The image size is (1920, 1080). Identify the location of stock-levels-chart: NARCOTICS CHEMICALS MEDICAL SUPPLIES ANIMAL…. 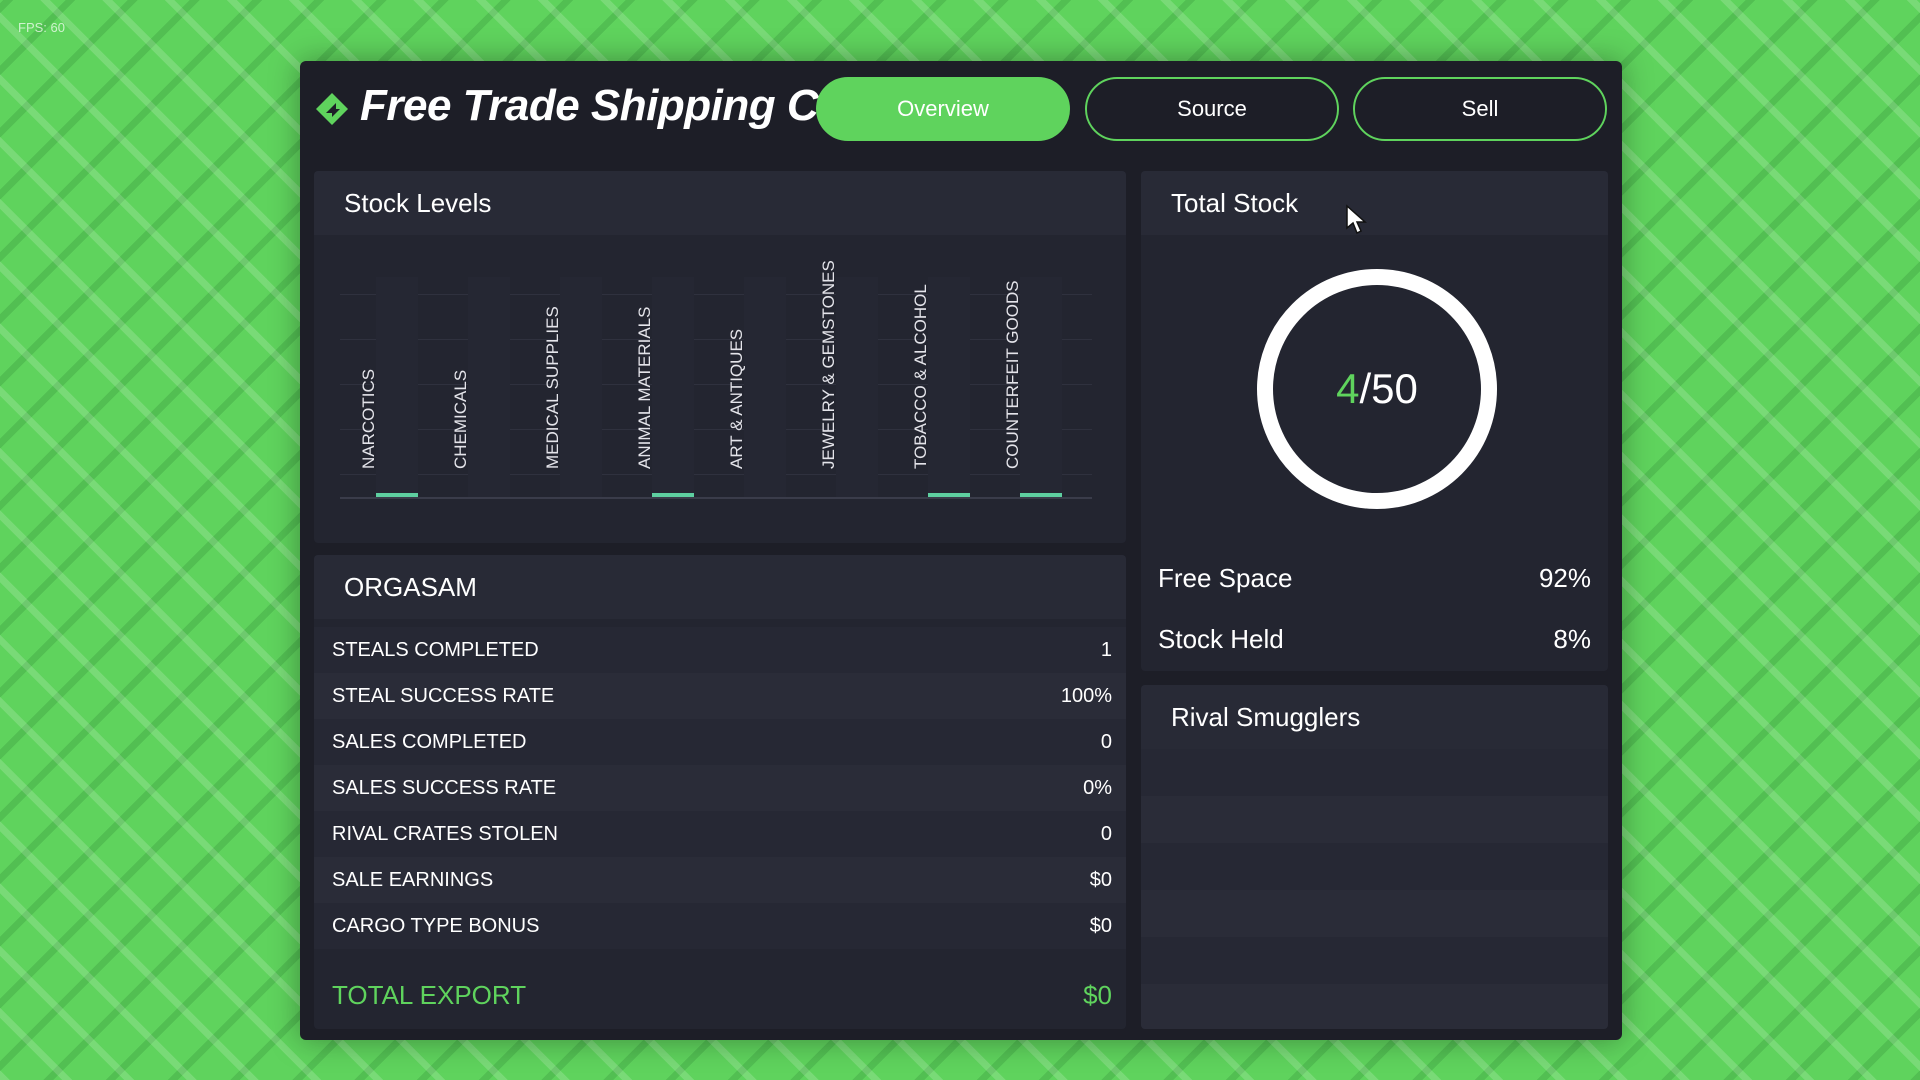
(716, 374).